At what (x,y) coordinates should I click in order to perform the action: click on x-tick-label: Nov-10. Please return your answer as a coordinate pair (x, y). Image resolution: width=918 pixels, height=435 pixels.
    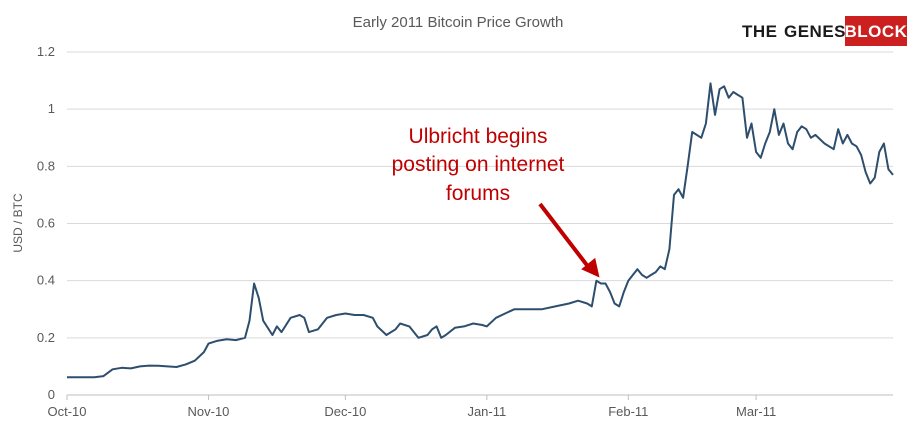
    Looking at the image, I should click on (209, 411).